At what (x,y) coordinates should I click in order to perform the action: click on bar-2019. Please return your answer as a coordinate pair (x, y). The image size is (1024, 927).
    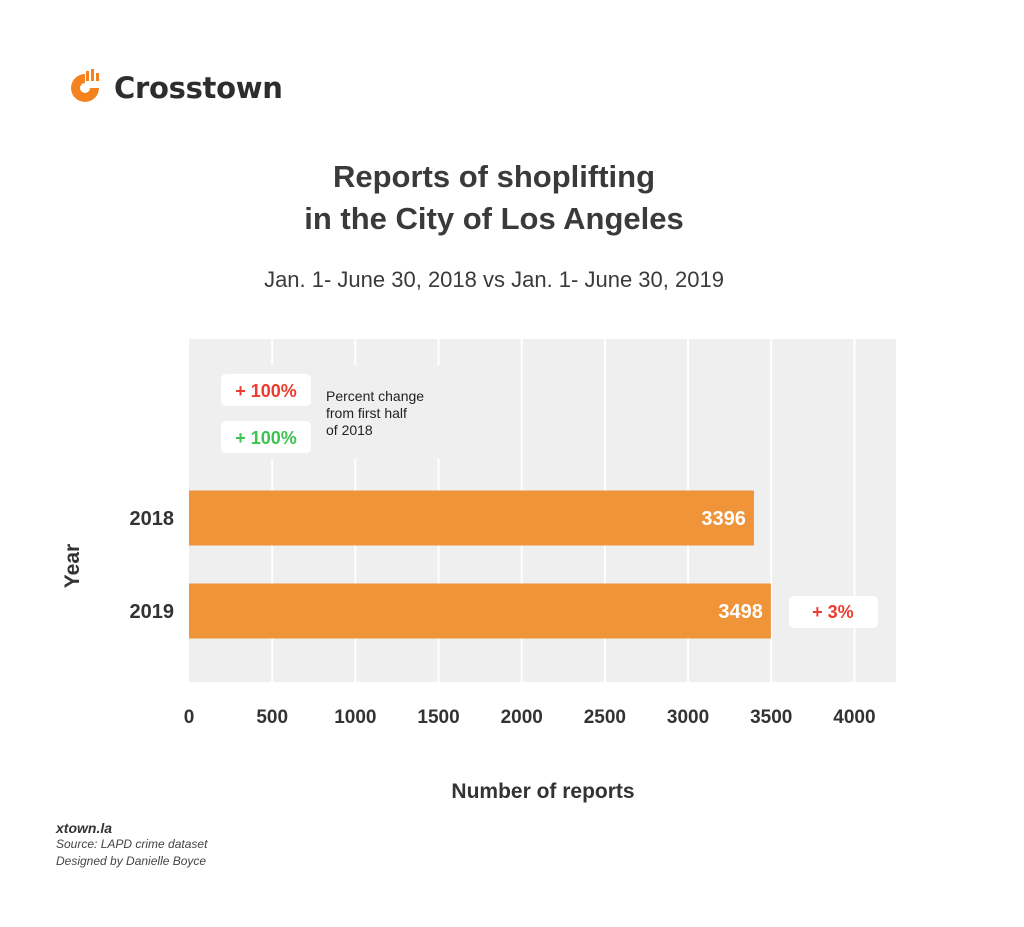
    Looking at the image, I should click on (480, 611).